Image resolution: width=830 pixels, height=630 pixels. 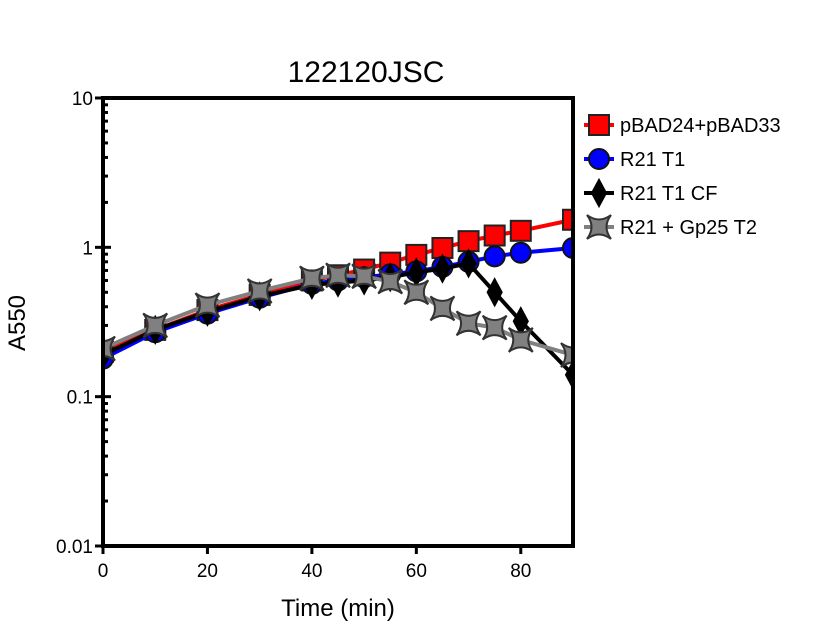 I want to click on legend-item: pBAD24+pBAD33, so click(x=682, y=125).